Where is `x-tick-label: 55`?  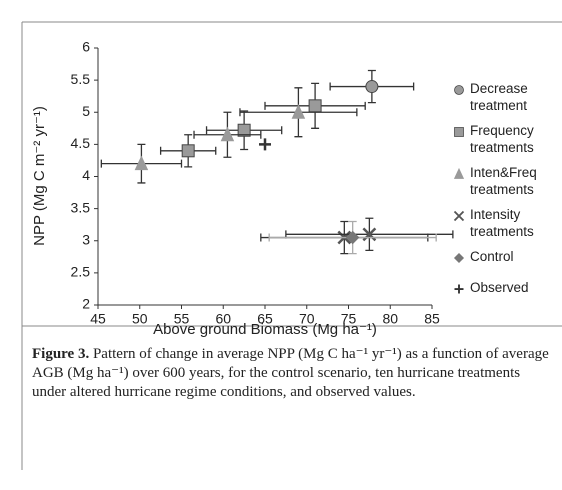 x-tick-label: 55 is located at coordinates (182, 319).